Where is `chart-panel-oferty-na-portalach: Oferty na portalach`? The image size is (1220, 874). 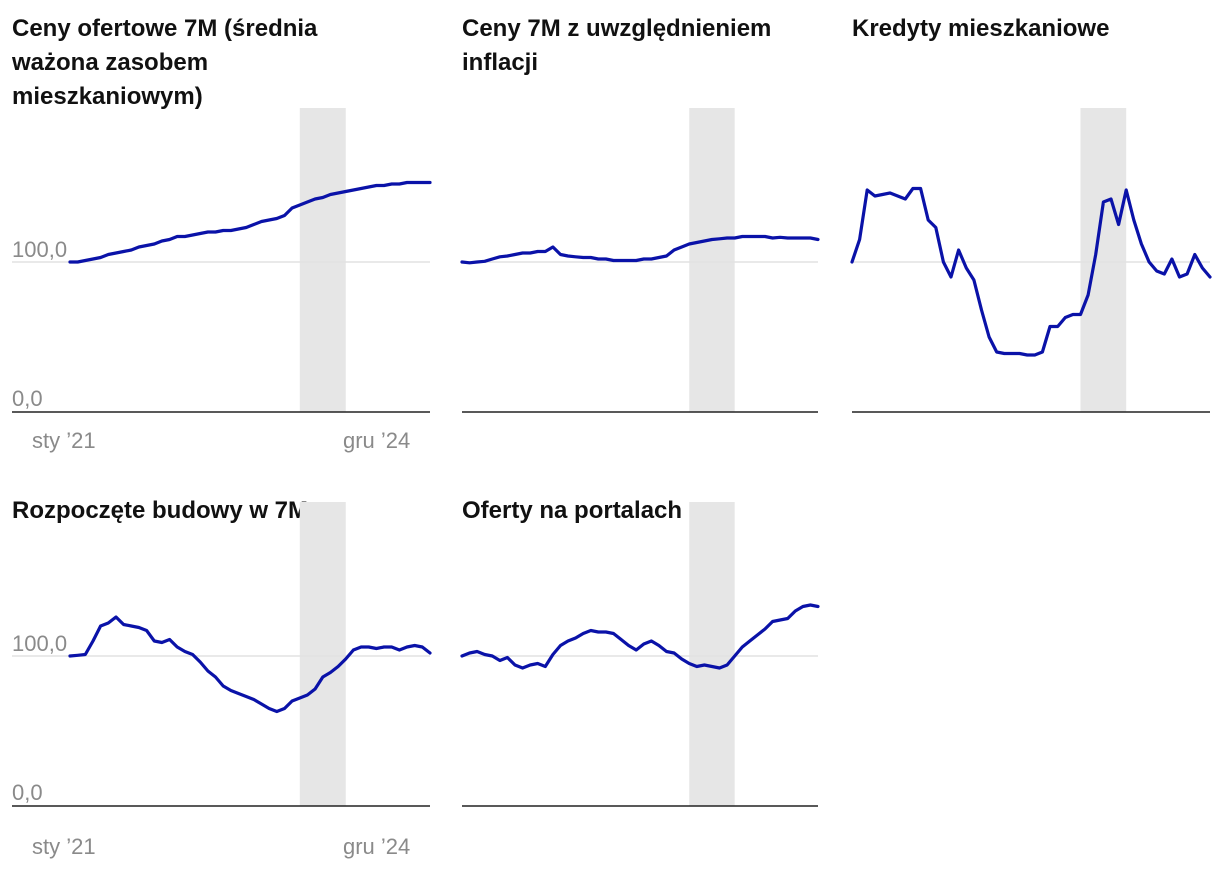 chart-panel-oferty-na-portalach: Oferty na portalach is located at coordinates (641, 684).